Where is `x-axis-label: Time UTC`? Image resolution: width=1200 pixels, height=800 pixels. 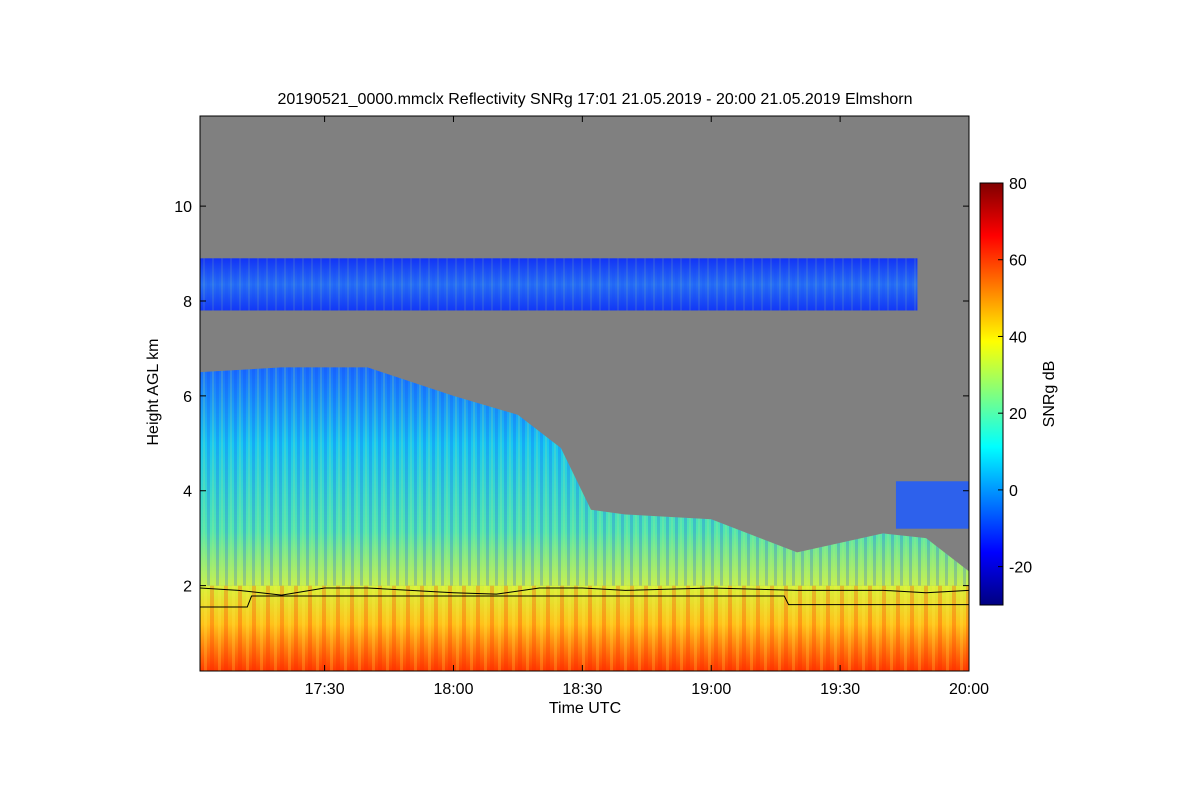 x-axis-label: Time UTC is located at coordinates (585, 708).